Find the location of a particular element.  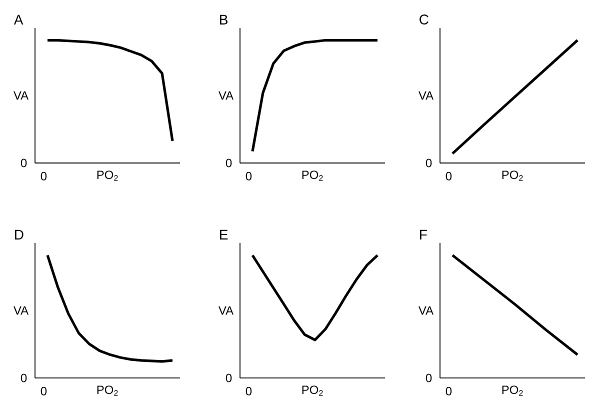

chart-title: E is located at coordinates (224, 235).